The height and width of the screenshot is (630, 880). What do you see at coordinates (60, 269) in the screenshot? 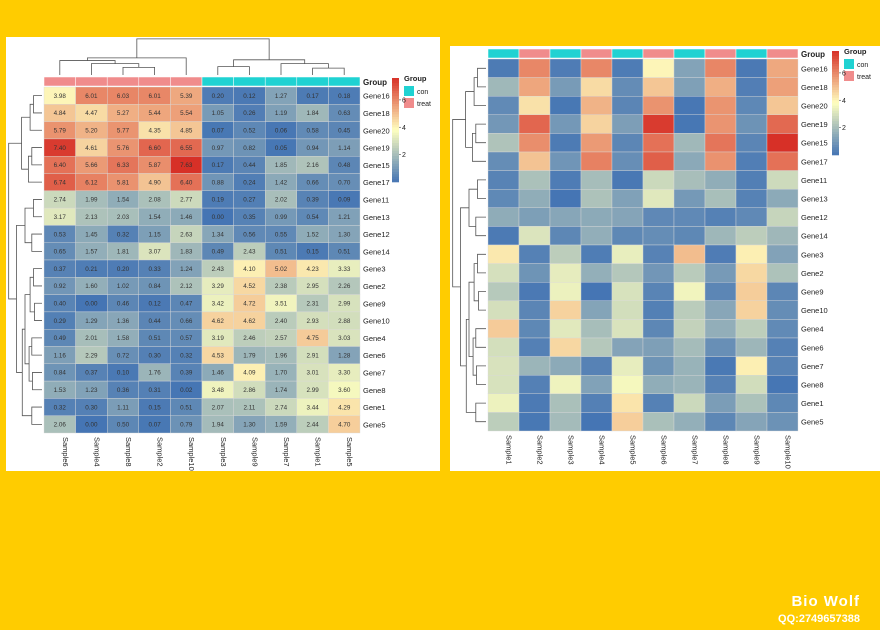
I see `heatmap-cell-value: 0.37` at bounding box center [60, 269].